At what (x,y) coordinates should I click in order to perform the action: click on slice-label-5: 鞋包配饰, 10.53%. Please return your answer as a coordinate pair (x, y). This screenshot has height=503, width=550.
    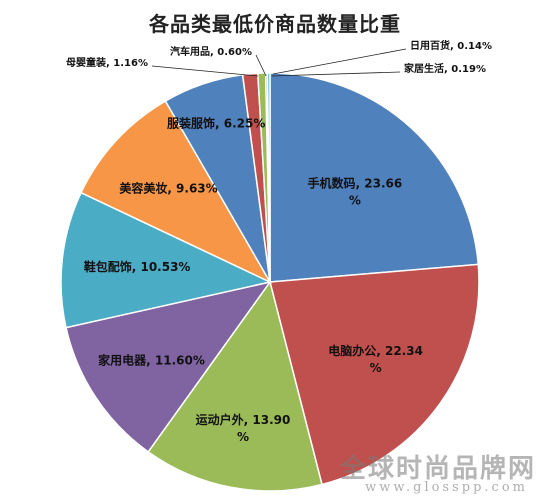
    Looking at the image, I should click on (137, 266).